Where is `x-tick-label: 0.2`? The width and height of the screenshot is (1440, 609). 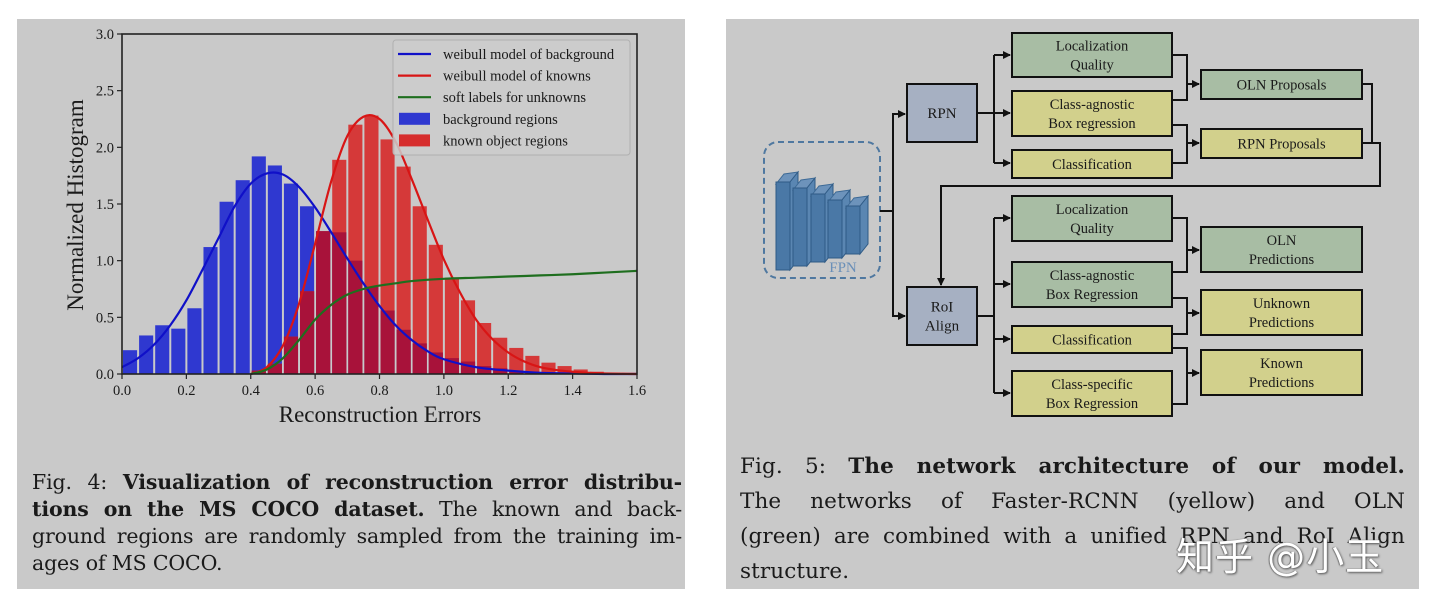
x-tick-label: 0.2 is located at coordinates (186, 391).